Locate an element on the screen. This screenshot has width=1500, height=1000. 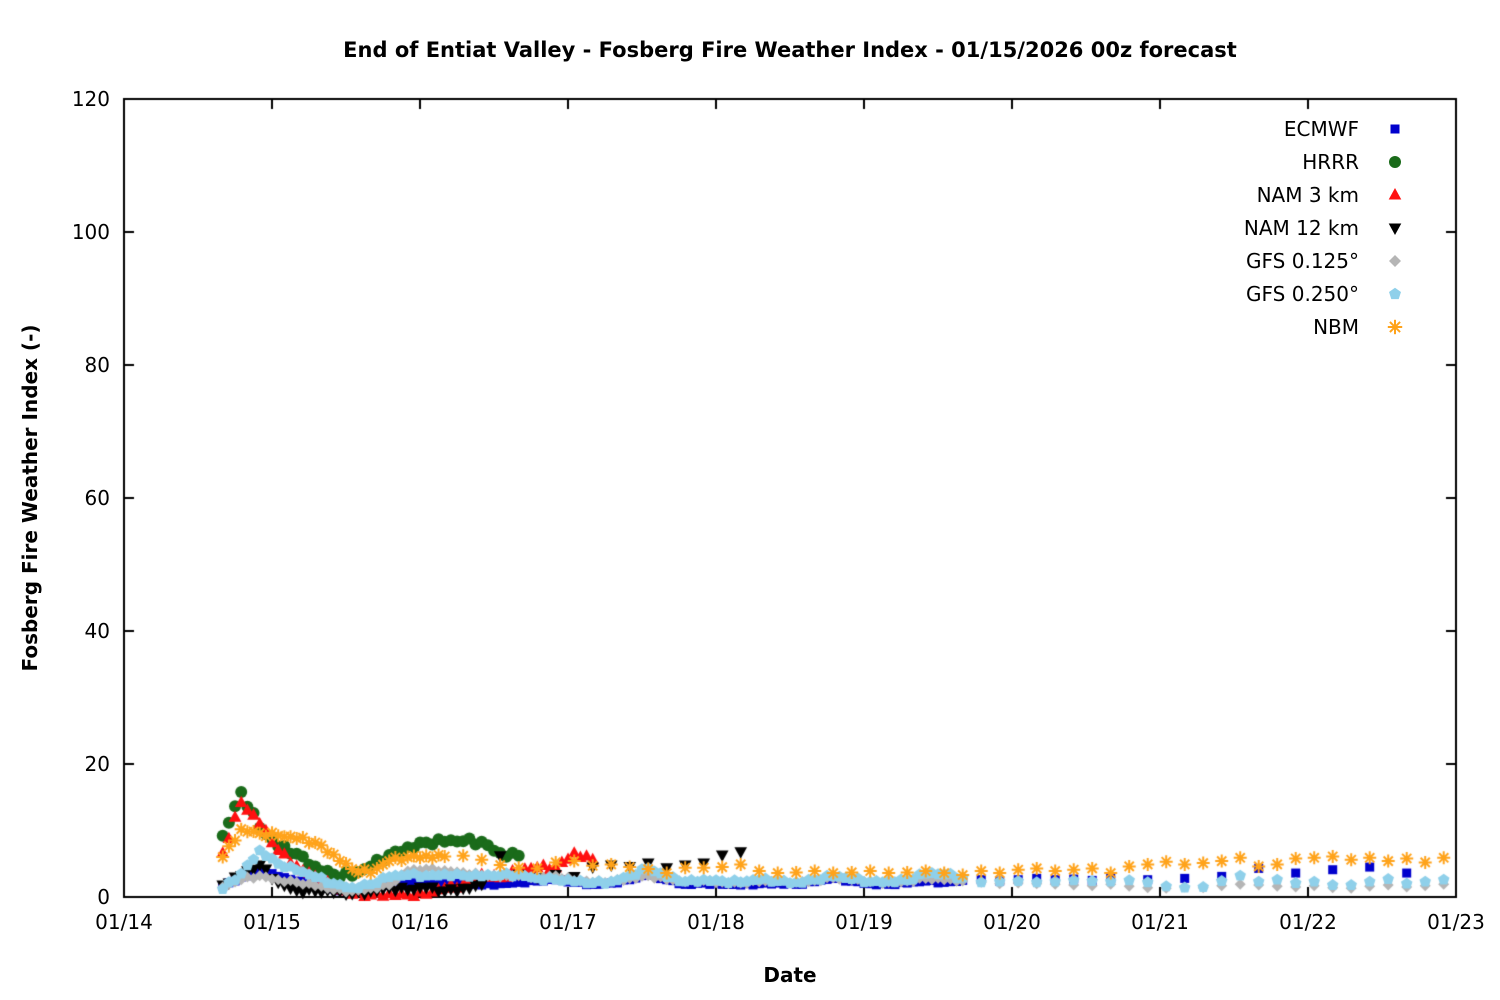
legend-item-gfs-0250: GFS 0.250° is located at coordinates (1325, 293).